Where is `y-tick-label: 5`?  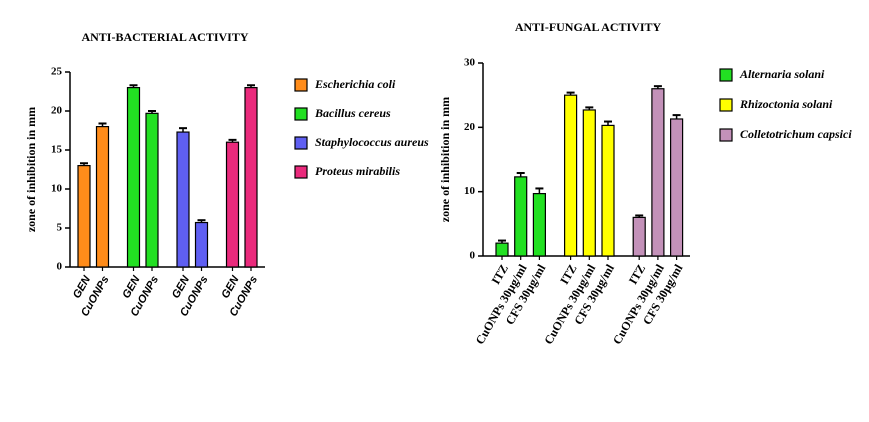 y-tick-label: 5 is located at coordinates (60, 228).